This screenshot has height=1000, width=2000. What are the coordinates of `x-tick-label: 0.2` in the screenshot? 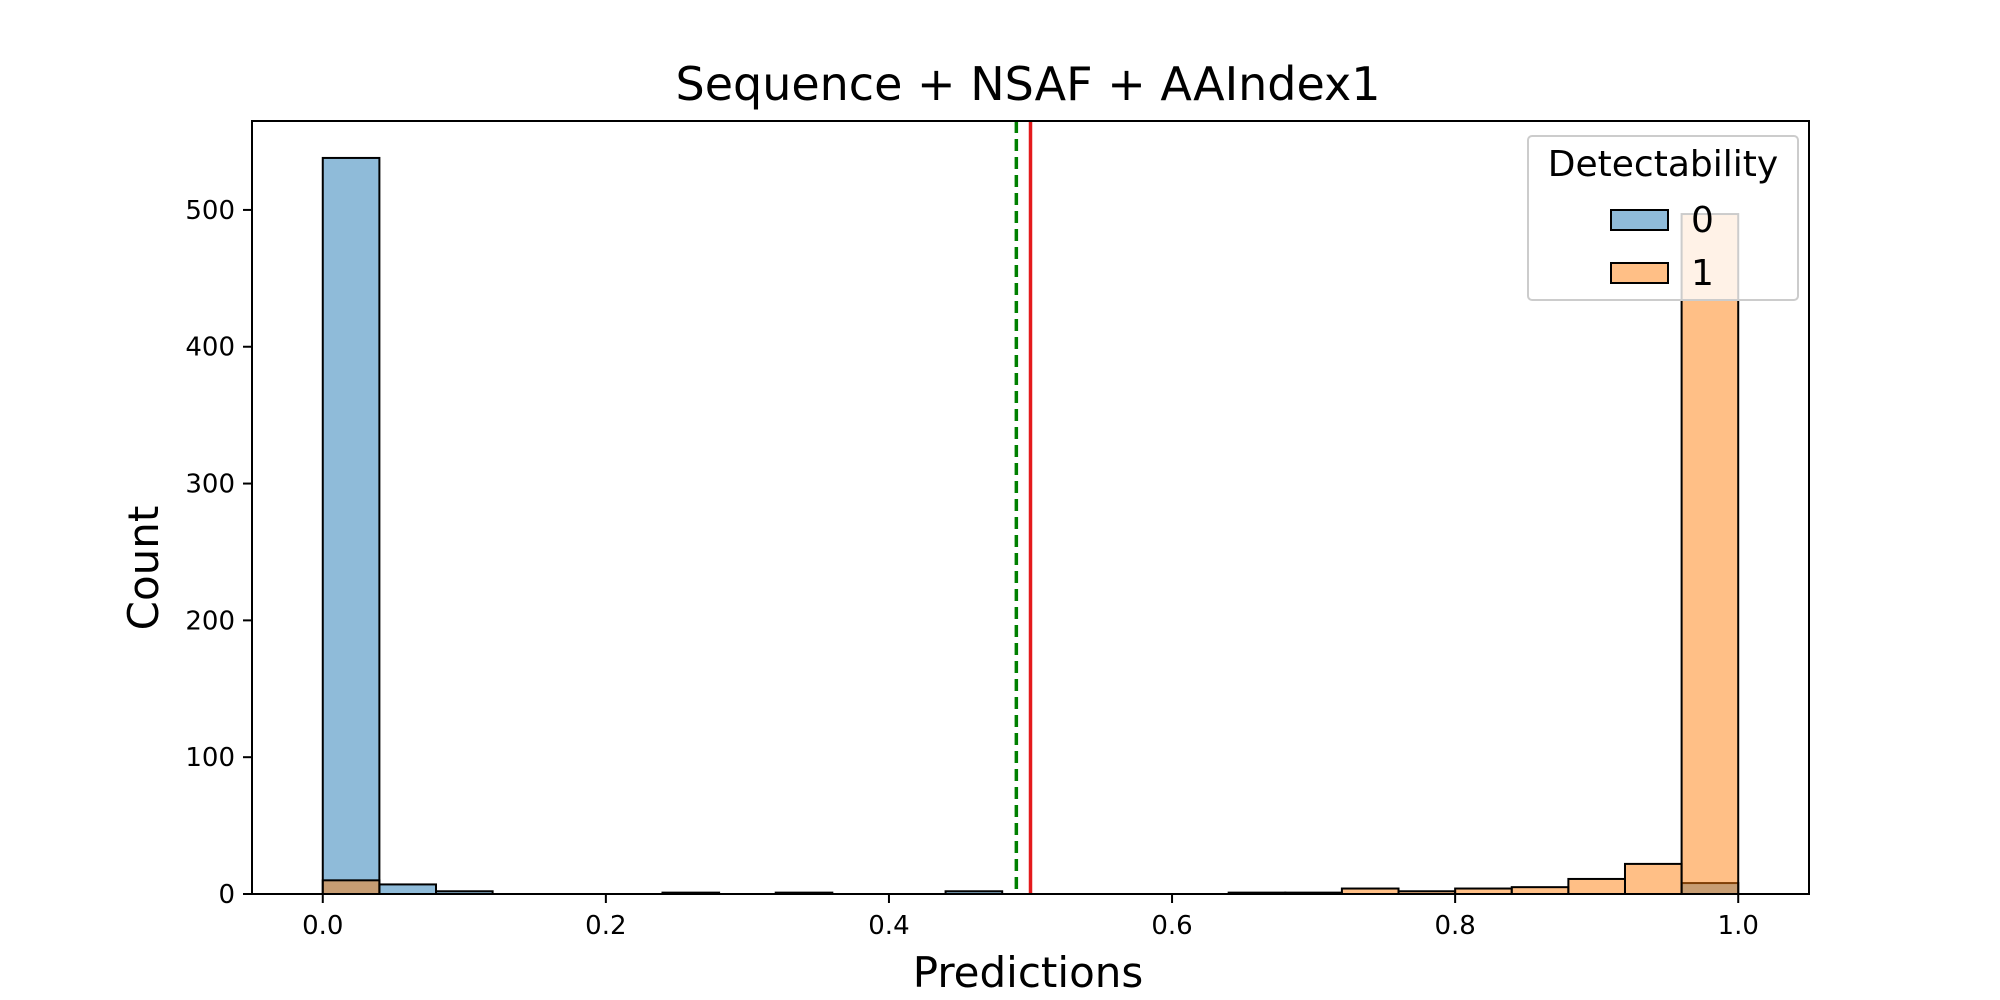 It's located at (605, 926).